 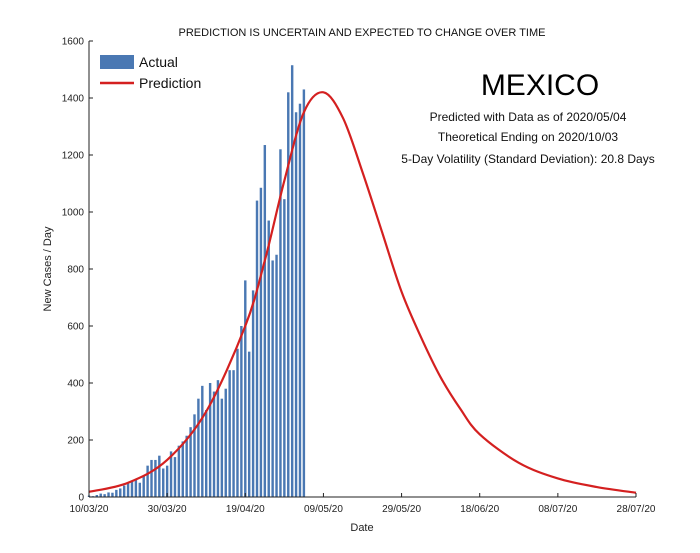 What do you see at coordinates (323, 509) in the screenshot?
I see `x-tick-label: 09/05/20` at bounding box center [323, 509].